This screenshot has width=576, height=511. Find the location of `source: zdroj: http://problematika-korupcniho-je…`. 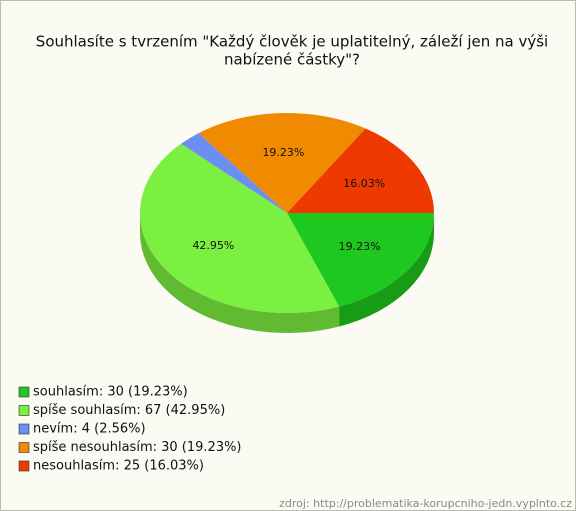

source: zdroj: http://problematika-korupcniho-je… is located at coordinates (425, 503).